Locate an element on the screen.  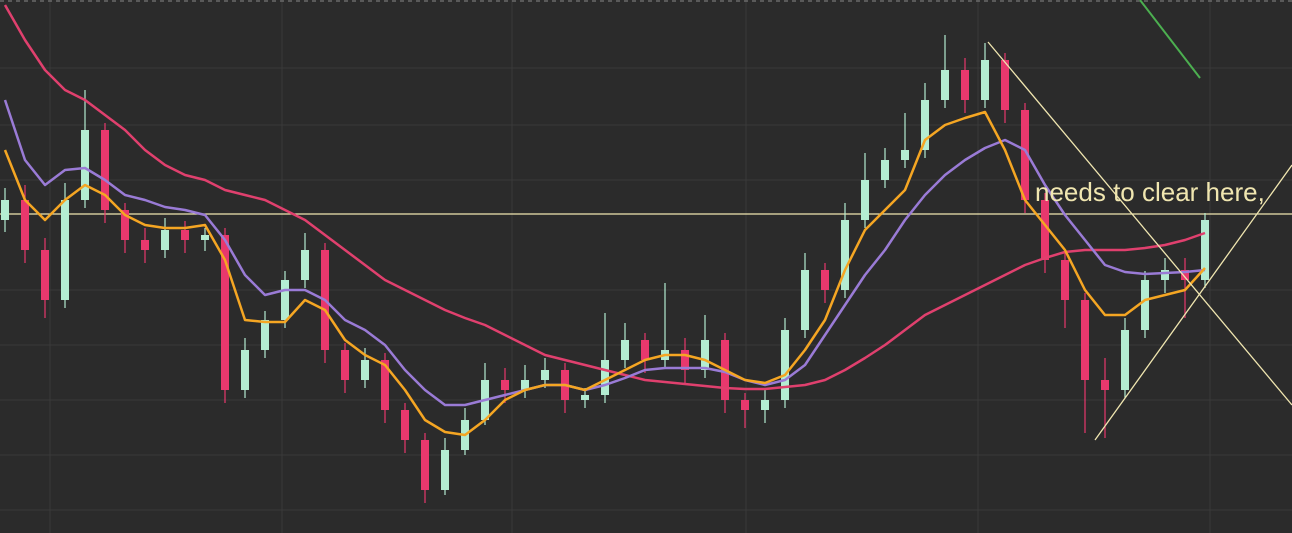
drawn-line is located at coordinates (1170, 39).